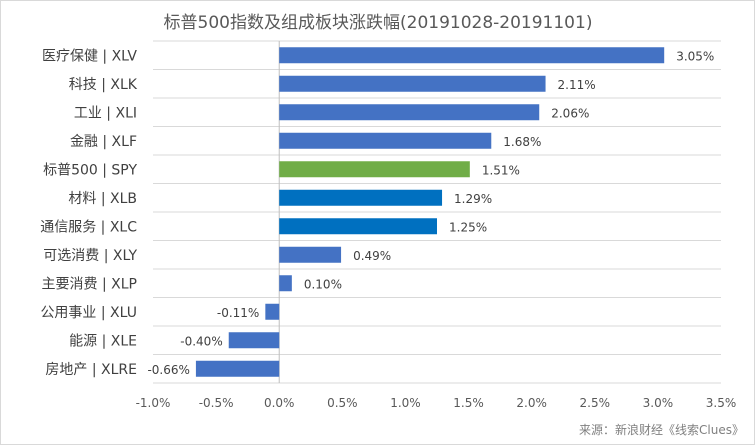  Describe the element at coordinates (468, 227) in the screenshot. I see `data-label: 1.25%` at that location.